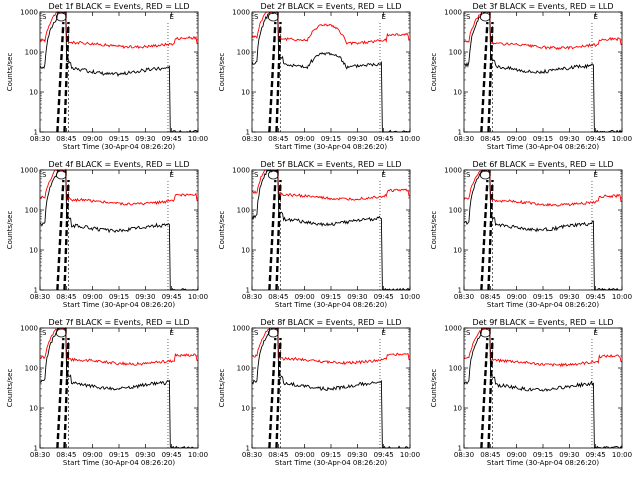 This screenshot has width=640, height=480. Describe the element at coordinates (330, 388) in the screenshot. I see `series-events-line` at that location.